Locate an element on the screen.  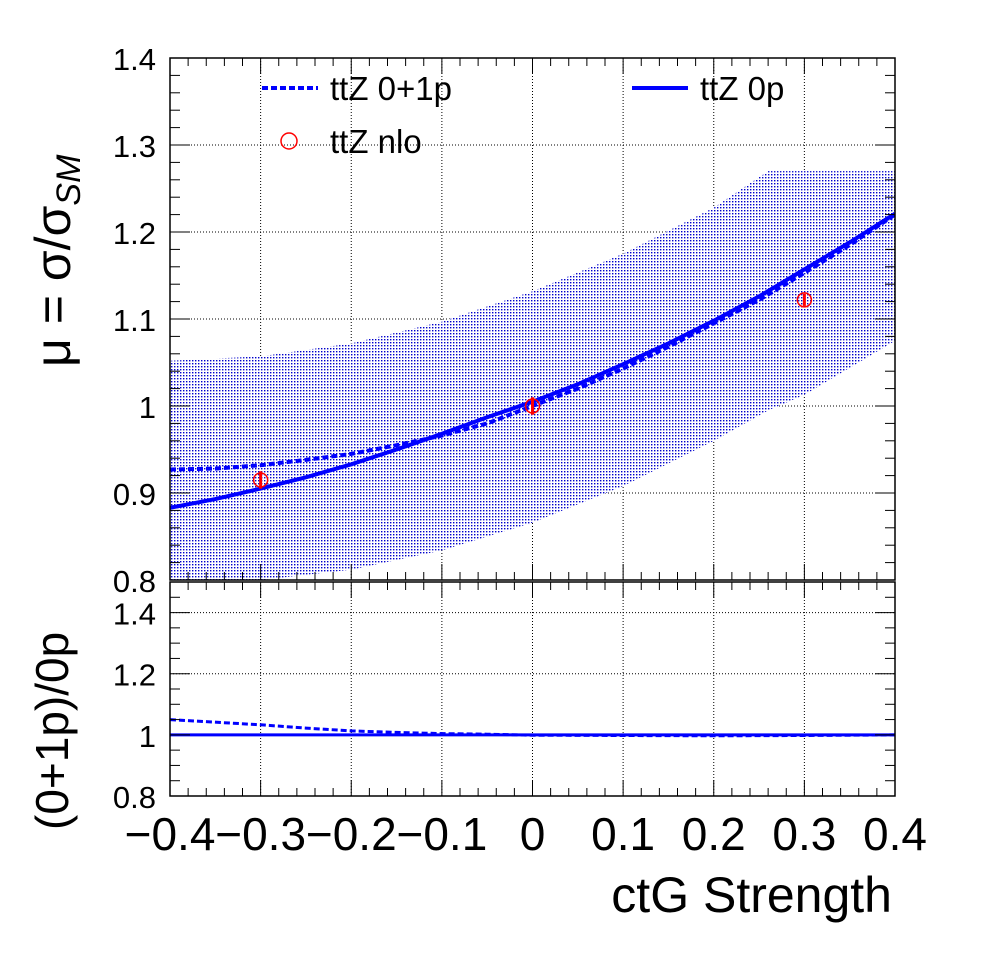
top-y-axis-title: μ = σ/σSM is located at coordinates (56, 260).